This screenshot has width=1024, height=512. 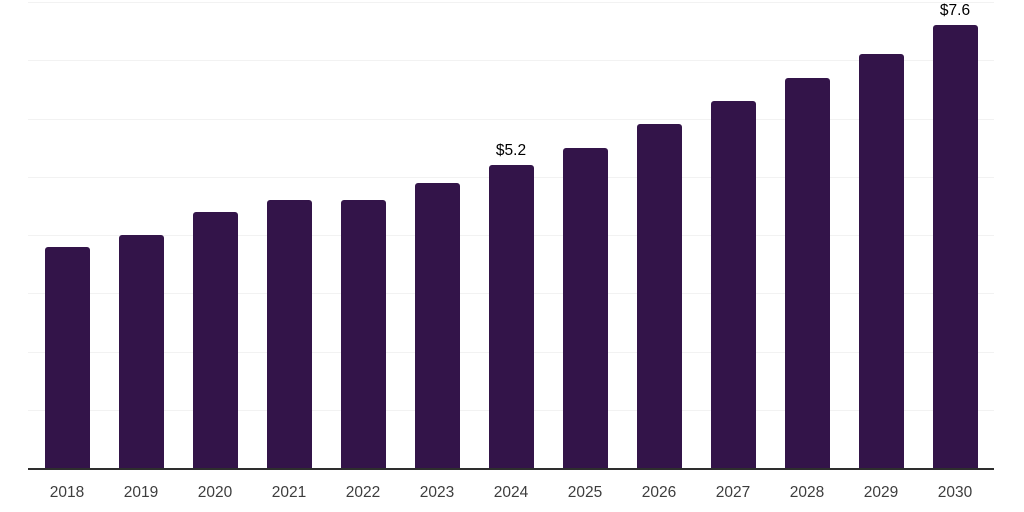 What do you see at coordinates (141, 351) in the screenshot?
I see `bar-2019` at bounding box center [141, 351].